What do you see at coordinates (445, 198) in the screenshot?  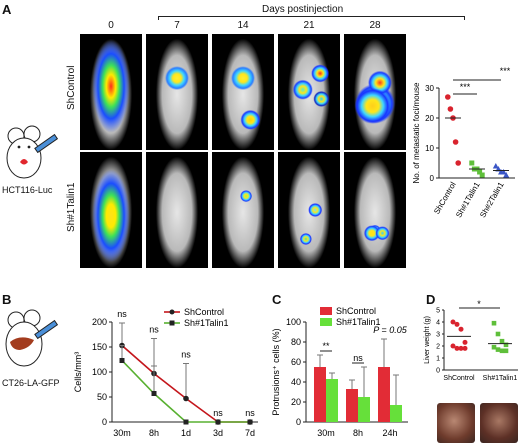 I see `x-tick-label: ShControl` at bounding box center [445, 198].